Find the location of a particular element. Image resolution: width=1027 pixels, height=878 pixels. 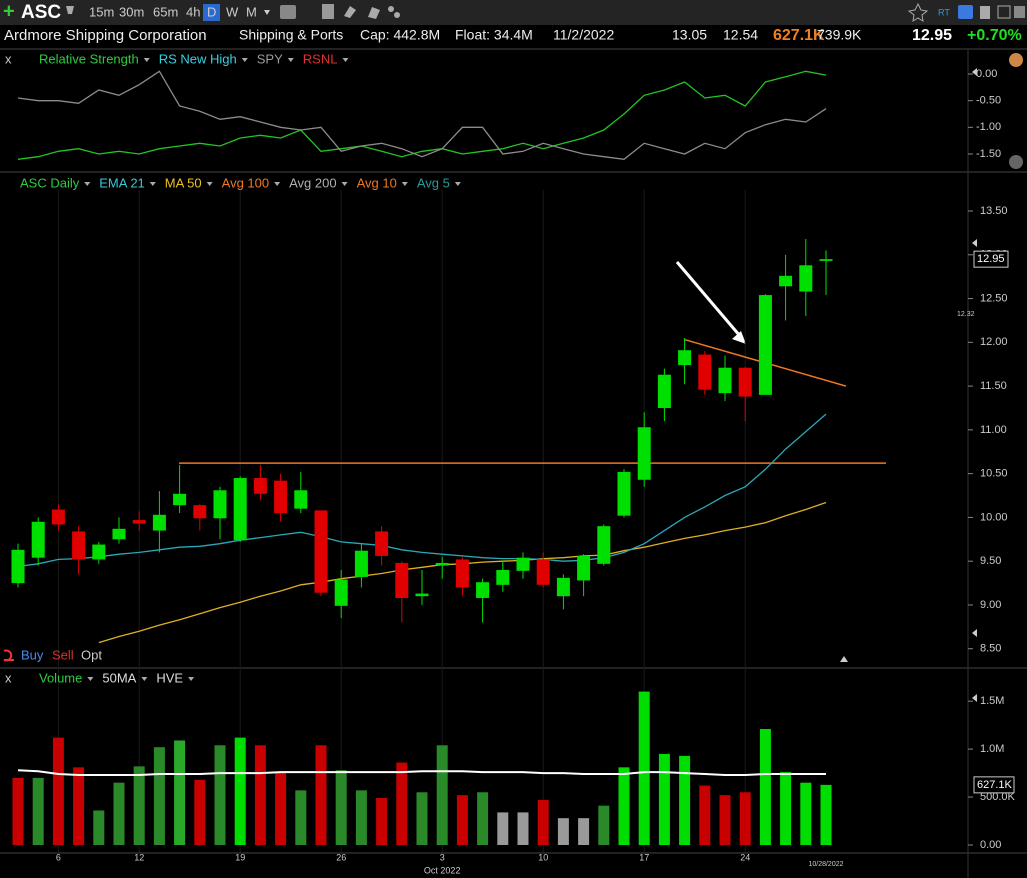

volume: 627.1K is located at coordinates (799, 35).